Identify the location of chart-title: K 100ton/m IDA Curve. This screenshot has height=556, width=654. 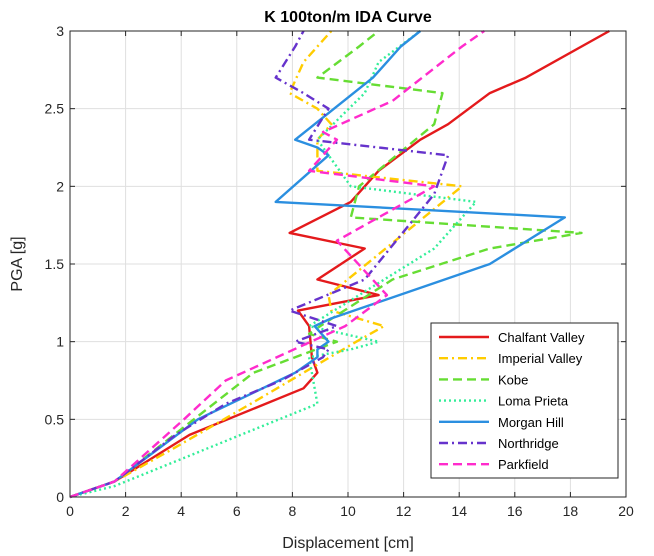
(348, 17).